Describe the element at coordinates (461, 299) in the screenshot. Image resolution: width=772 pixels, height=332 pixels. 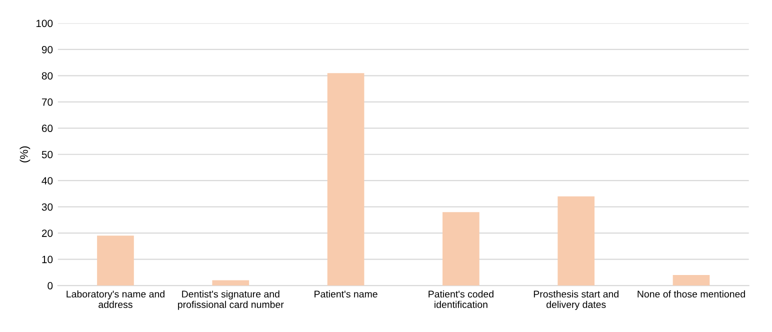
I see `x-tick-label: Patient's coded identification` at that location.